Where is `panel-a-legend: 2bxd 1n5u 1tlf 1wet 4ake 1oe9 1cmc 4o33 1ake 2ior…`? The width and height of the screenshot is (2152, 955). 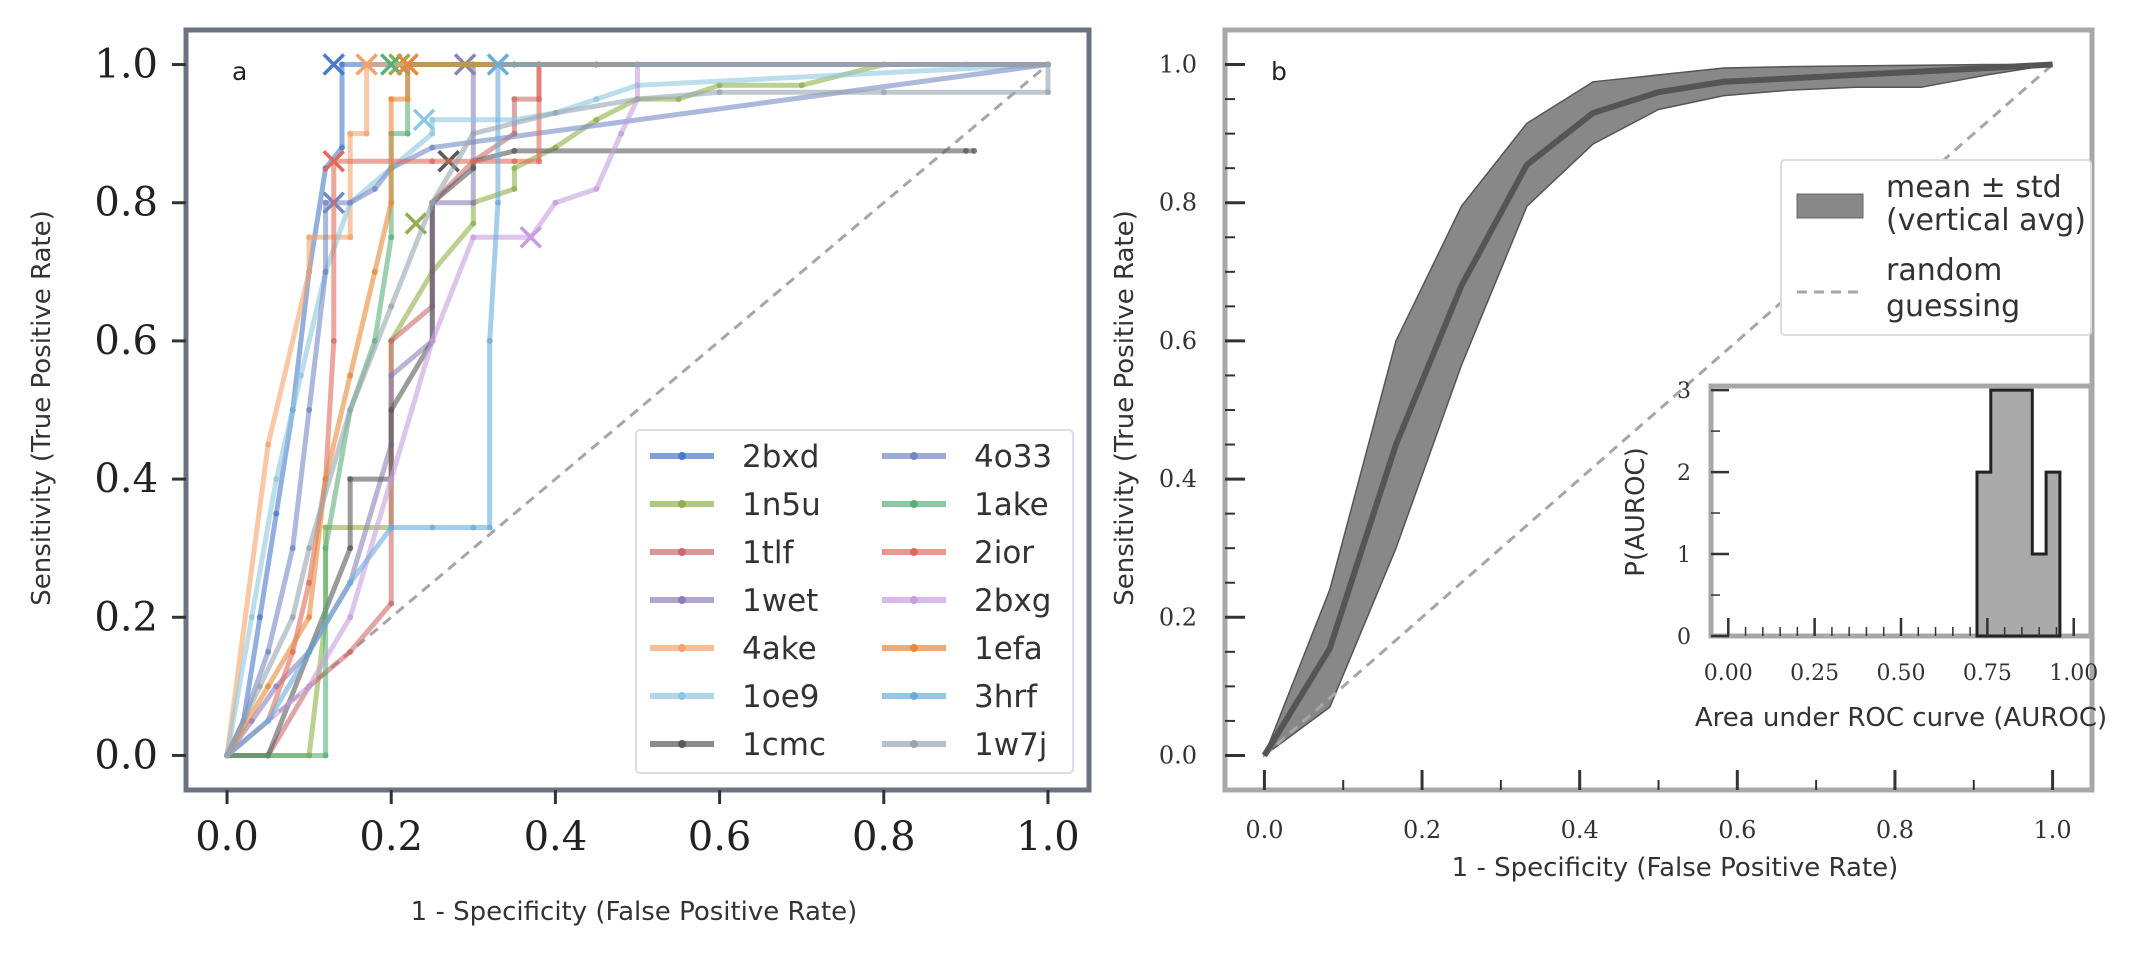
panel-a-legend: 2bxd 1n5u 1tlf 1wet 4ake 1oe9 1cmc 4o33 1ake 2ior… is located at coordinates (854, 601).